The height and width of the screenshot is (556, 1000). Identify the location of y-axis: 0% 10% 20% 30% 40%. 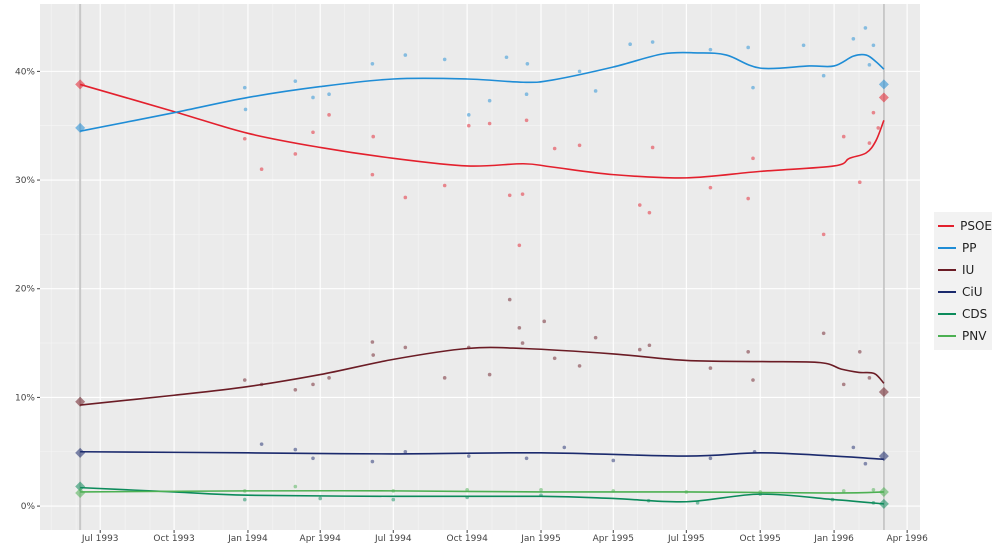
(27, 289).